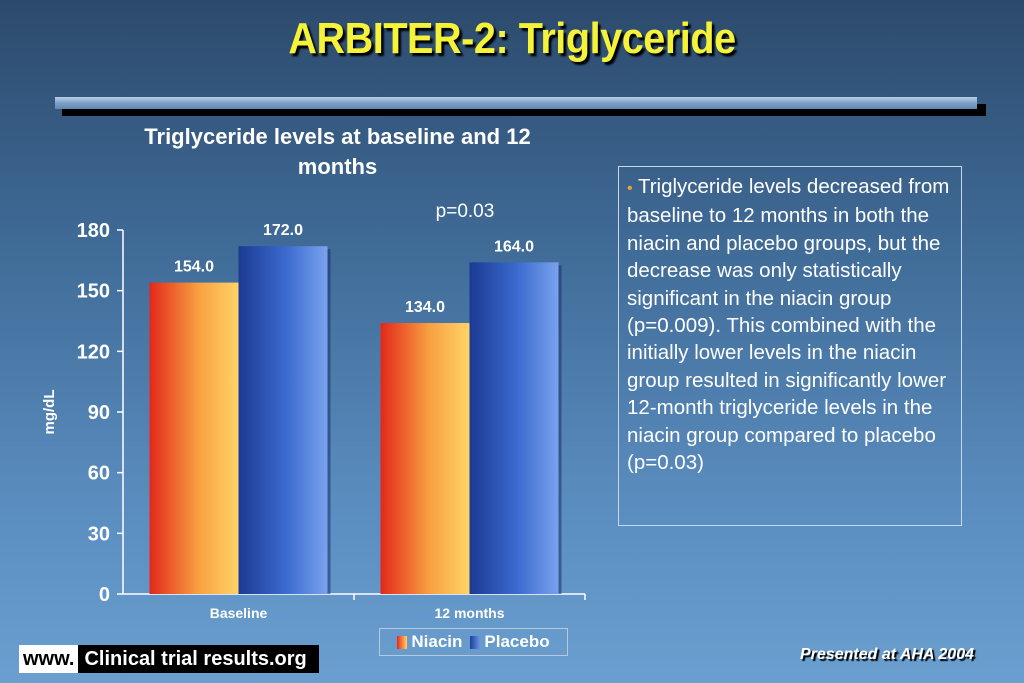 Image resolution: width=1024 pixels, height=683 pixels. What do you see at coordinates (99, 474) in the screenshot?
I see `y-tick-label: 60` at bounding box center [99, 474].